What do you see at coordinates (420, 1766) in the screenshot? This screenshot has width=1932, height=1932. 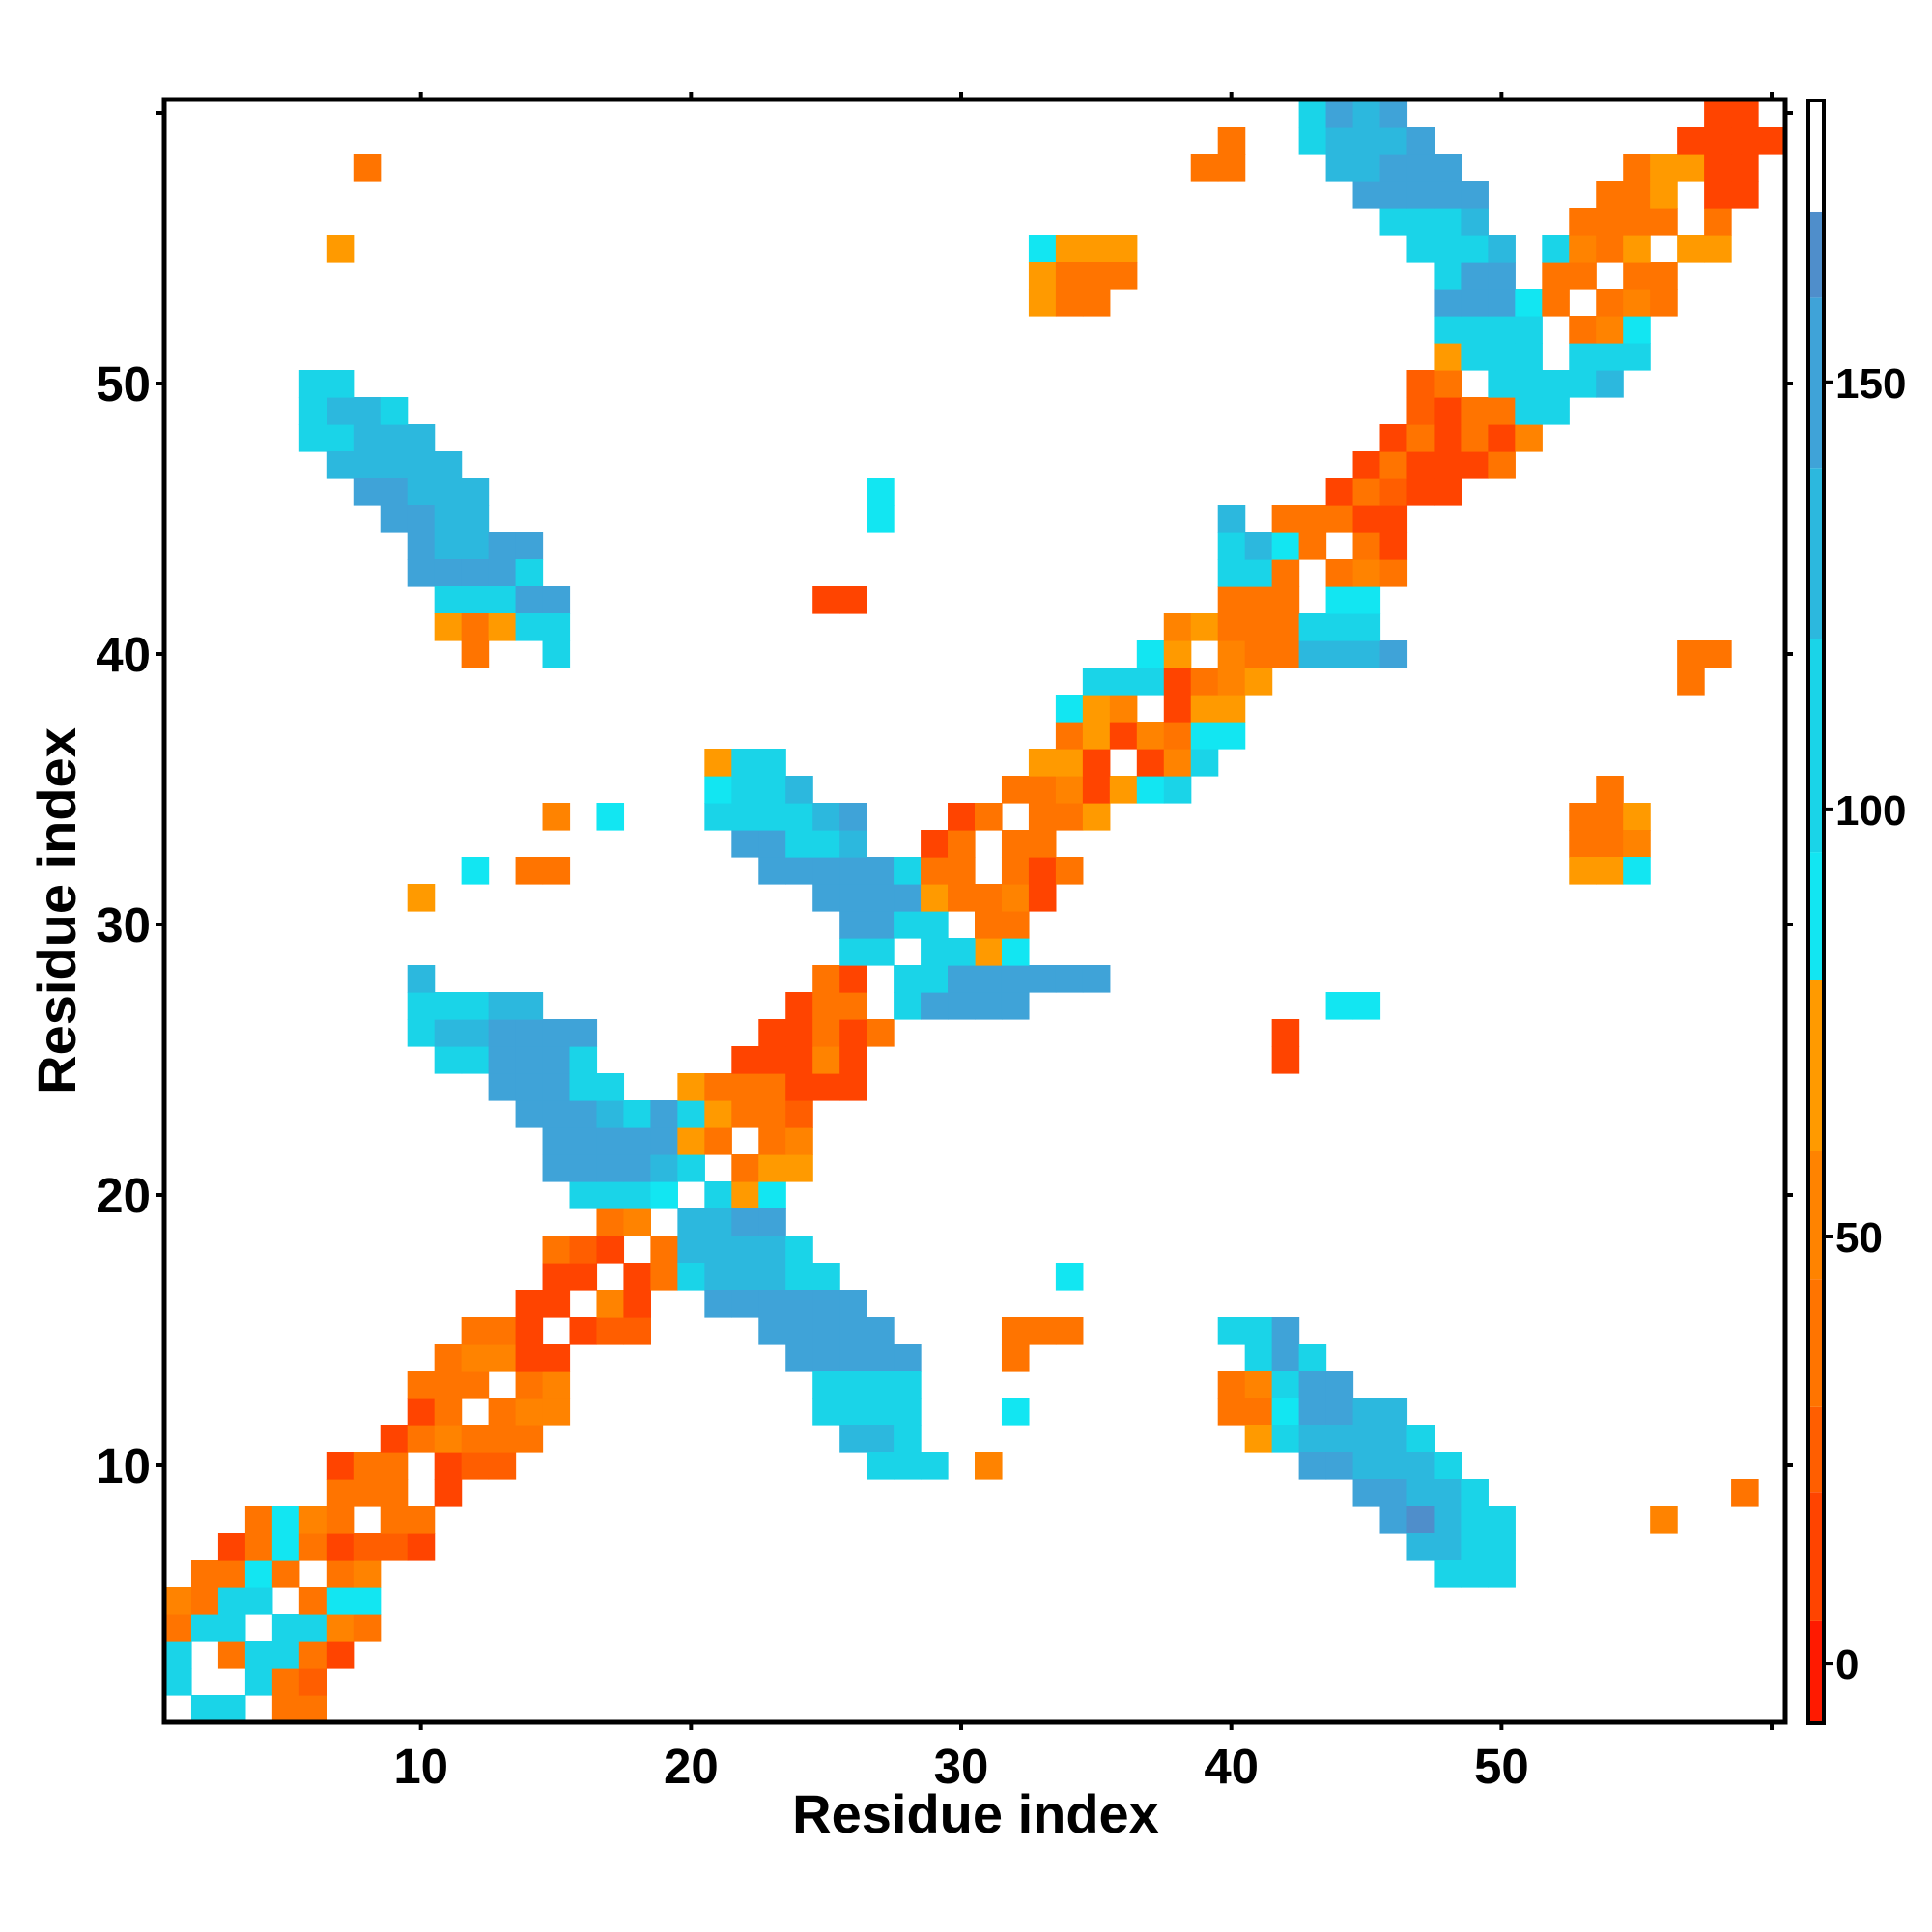 I see `x-tick-label: 10` at bounding box center [420, 1766].